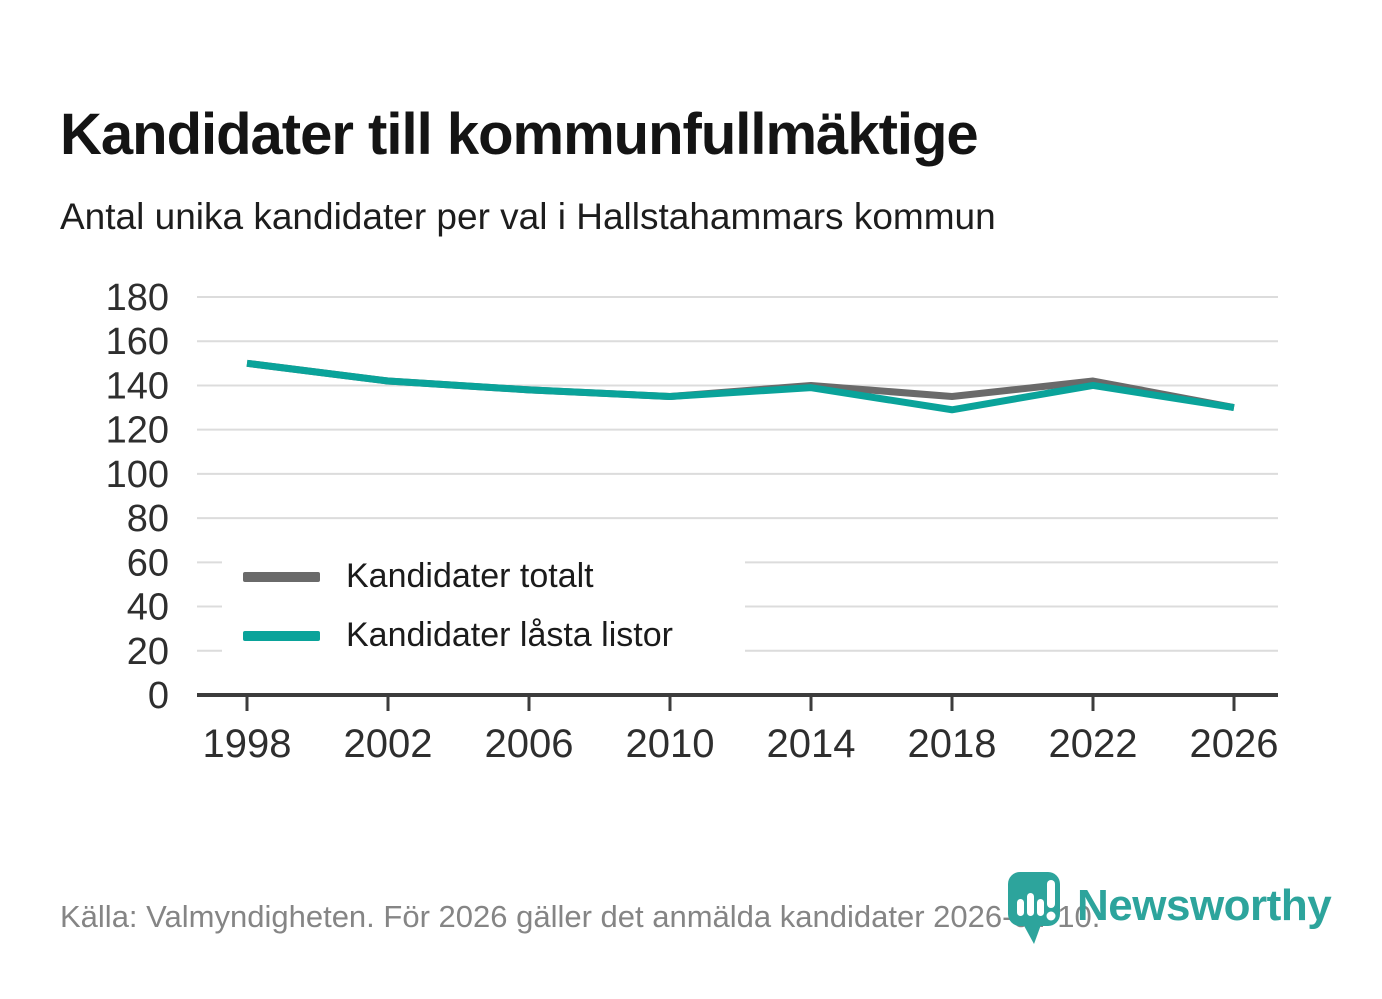  What do you see at coordinates (148, 652) in the screenshot?
I see `y-tick-label: 20` at bounding box center [148, 652].